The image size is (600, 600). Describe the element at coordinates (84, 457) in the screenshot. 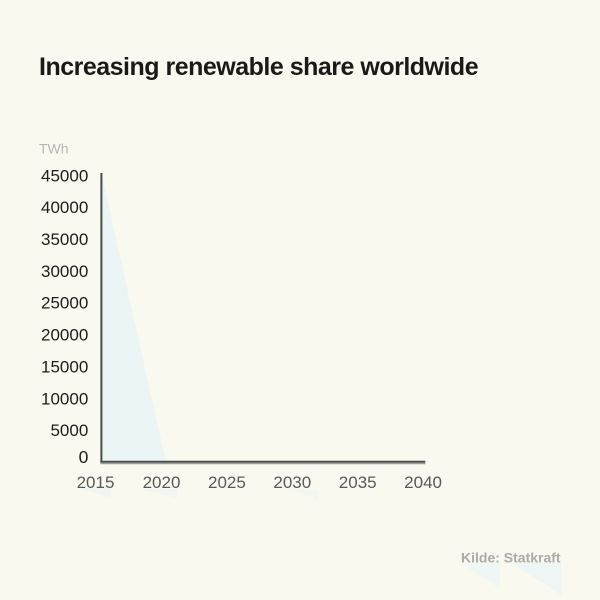

I see `svg-text: 0` at that location.